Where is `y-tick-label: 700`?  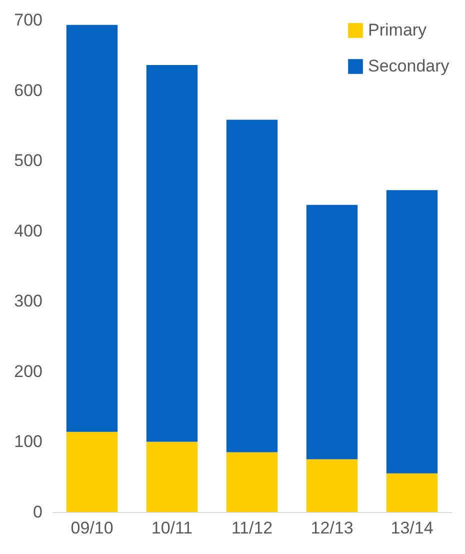 y-tick-label: 700 is located at coordinates (28, 20).